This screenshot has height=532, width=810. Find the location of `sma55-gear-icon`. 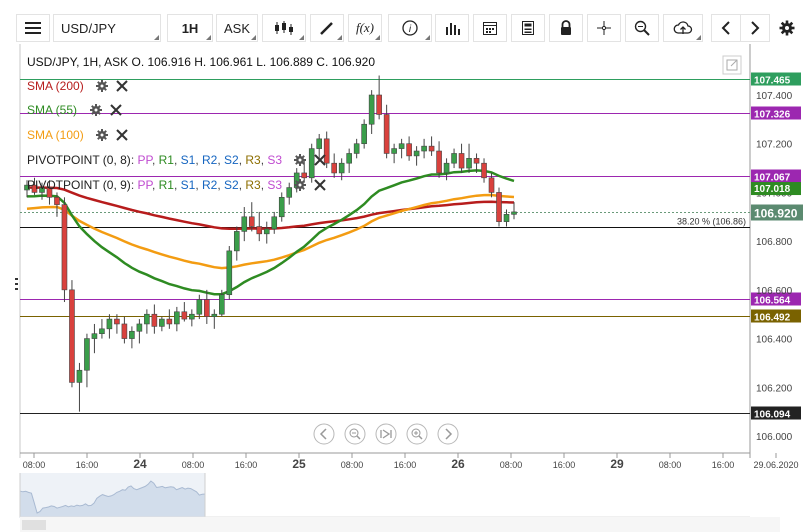

sma55-gear-icon is located at coordinates (96, 110).